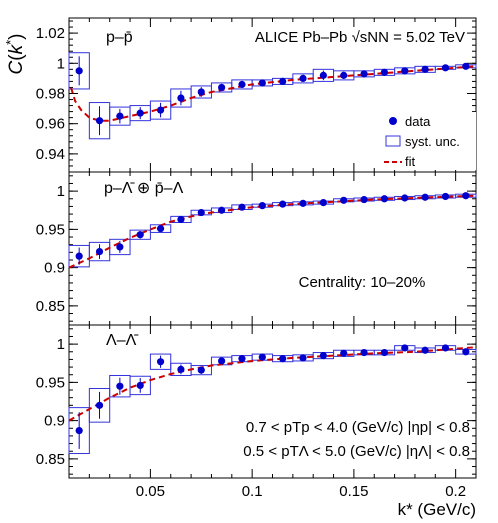 This screenshot has height=523, width=498. What do you see at coordinates (356, 451) in the screenshot?
I see `cut-line-2: 0.5 < pTΛ < 5.0 (GeV/c) |ηΛ| < 0.8` at bounding box center [356, 451].